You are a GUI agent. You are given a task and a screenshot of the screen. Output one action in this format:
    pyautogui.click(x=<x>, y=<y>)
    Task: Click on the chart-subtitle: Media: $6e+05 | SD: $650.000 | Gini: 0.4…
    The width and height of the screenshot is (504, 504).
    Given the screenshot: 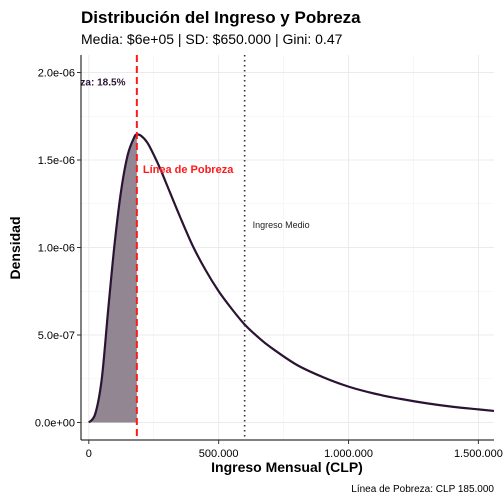 What is the action you would take?
    pyautogui.click(x=212, y=39)
    